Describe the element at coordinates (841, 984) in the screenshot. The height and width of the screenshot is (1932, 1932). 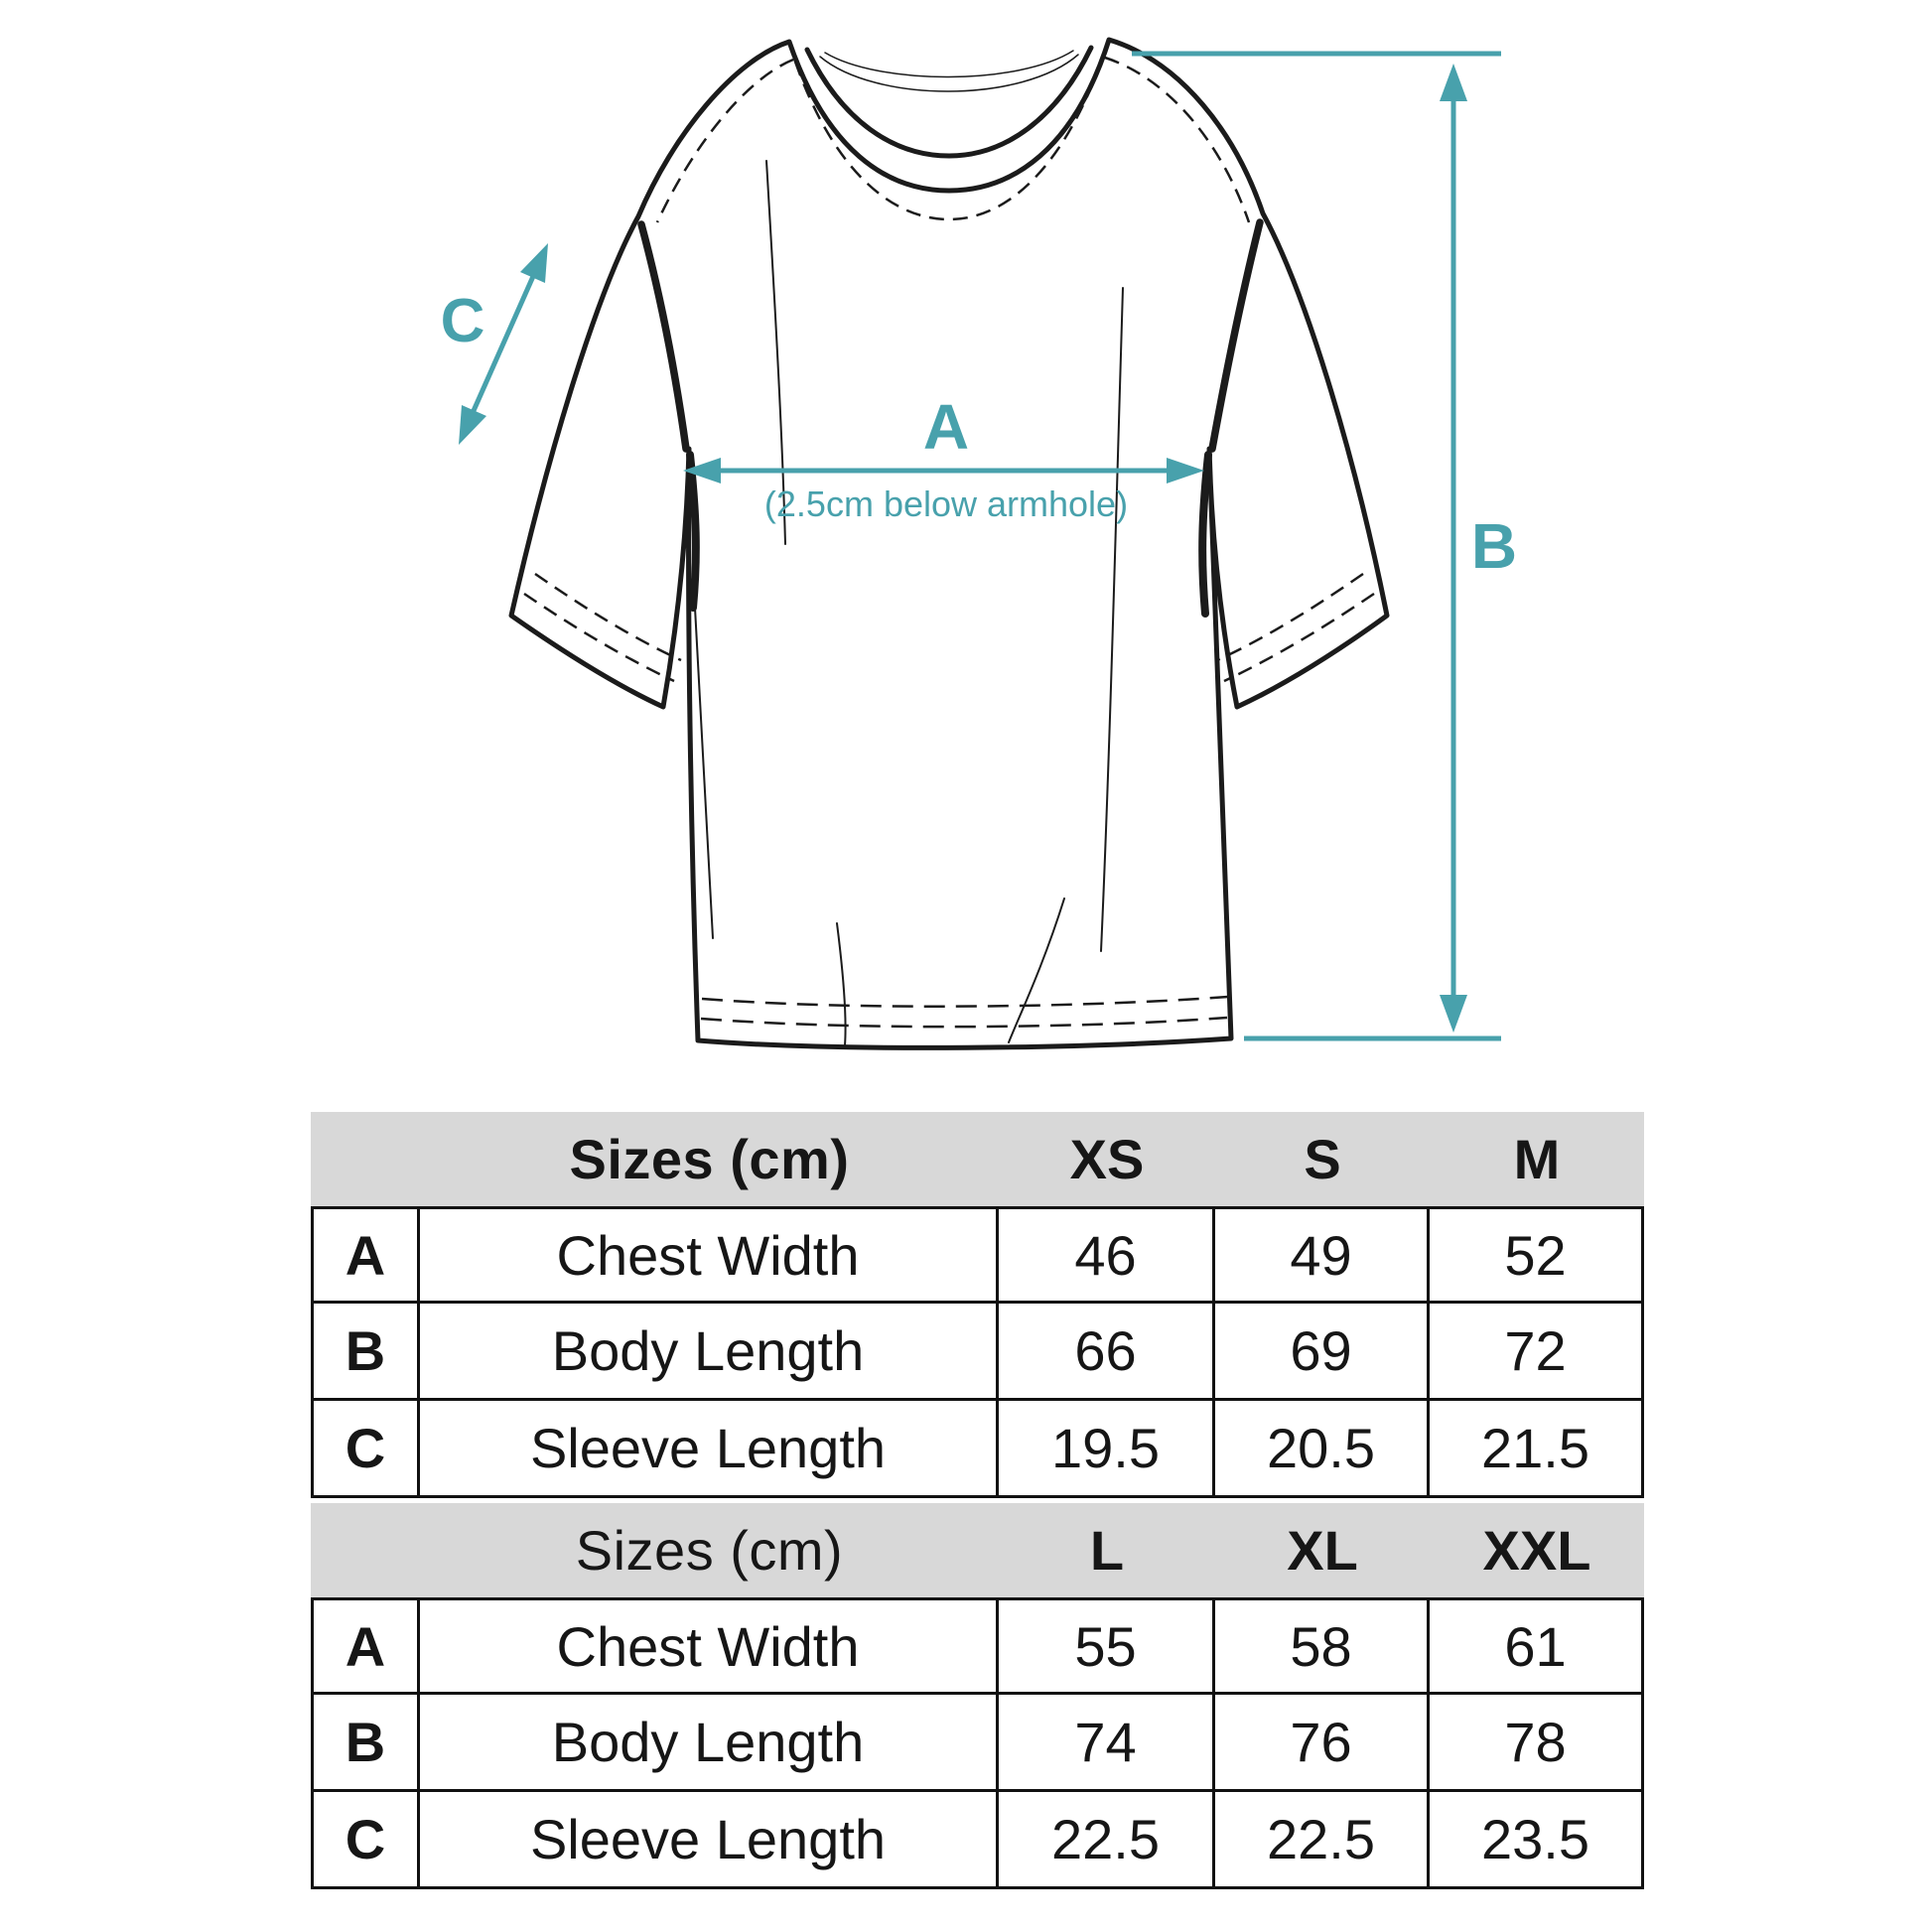
I see `crease-hem-left` at that location.